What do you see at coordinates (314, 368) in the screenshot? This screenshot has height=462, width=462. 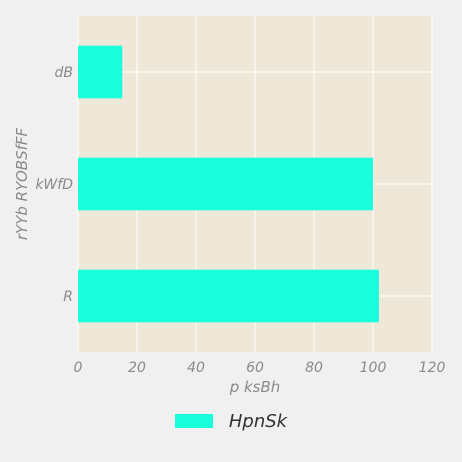 I see `x-tick-label: 80` at bounding box center [314, 368].